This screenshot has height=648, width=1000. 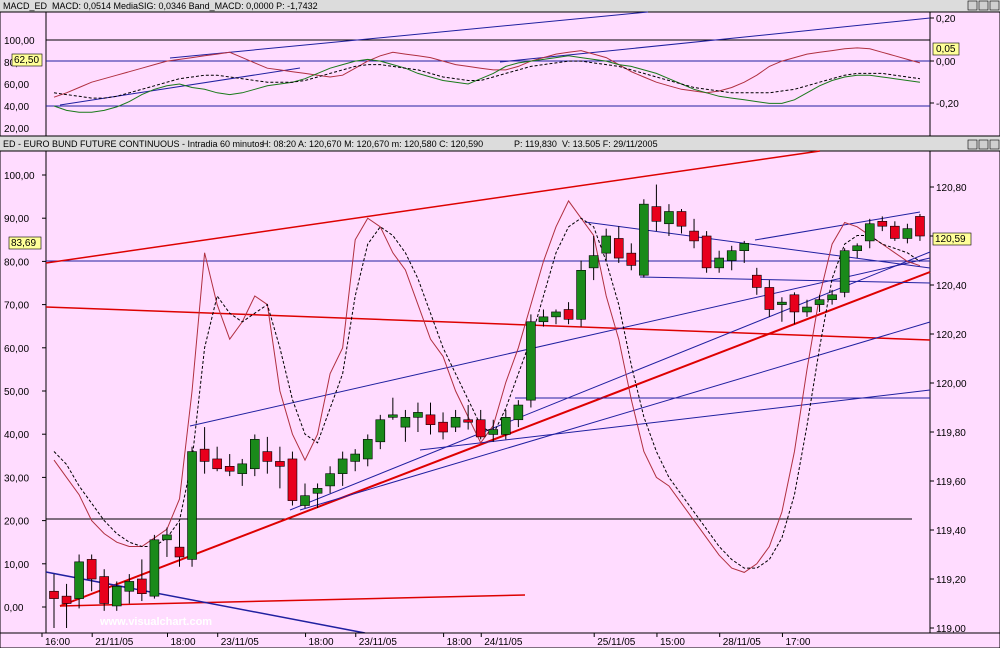 What do you see at coordinates (16, 107) in the screenshot?
I see `top-left-tick: 40,00` at bounding box center [16, 107].